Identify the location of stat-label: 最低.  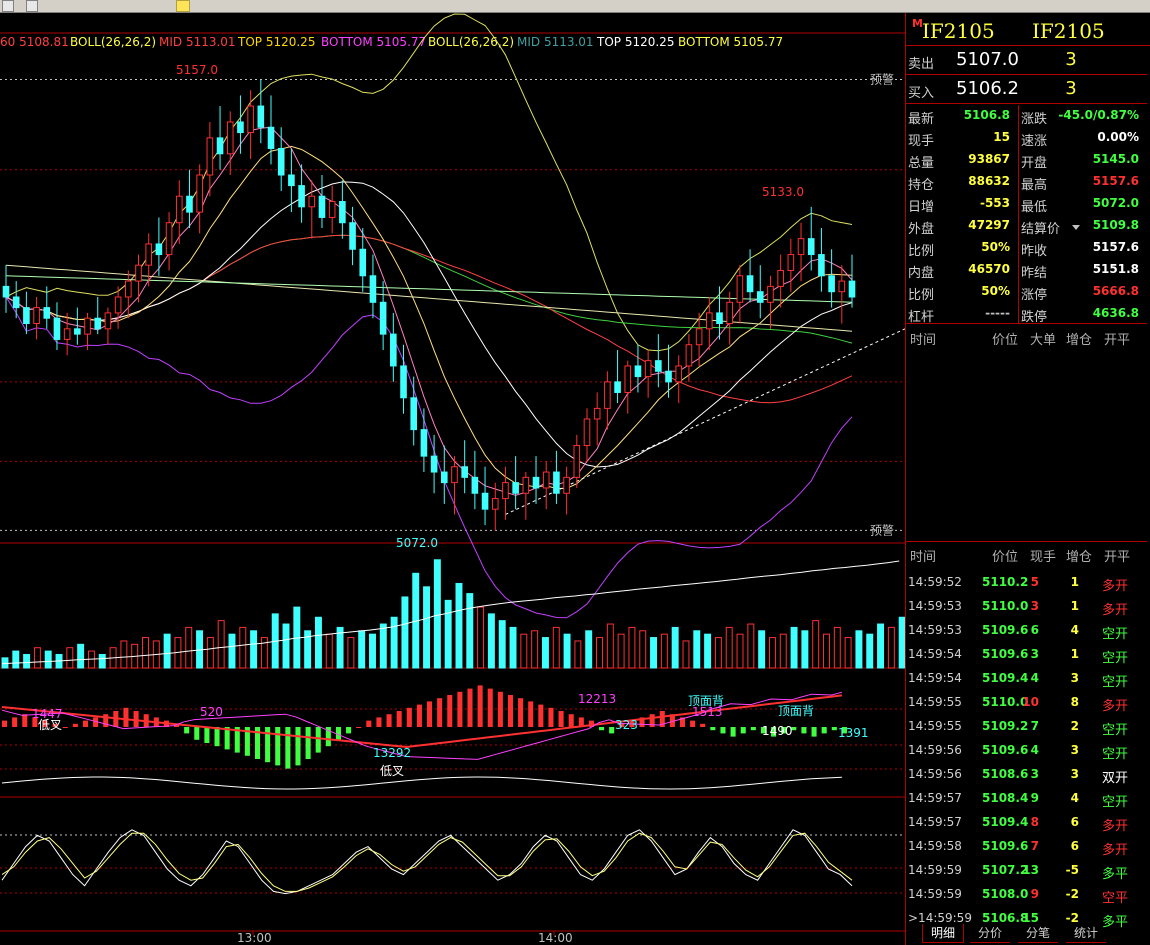
(1034, 207).